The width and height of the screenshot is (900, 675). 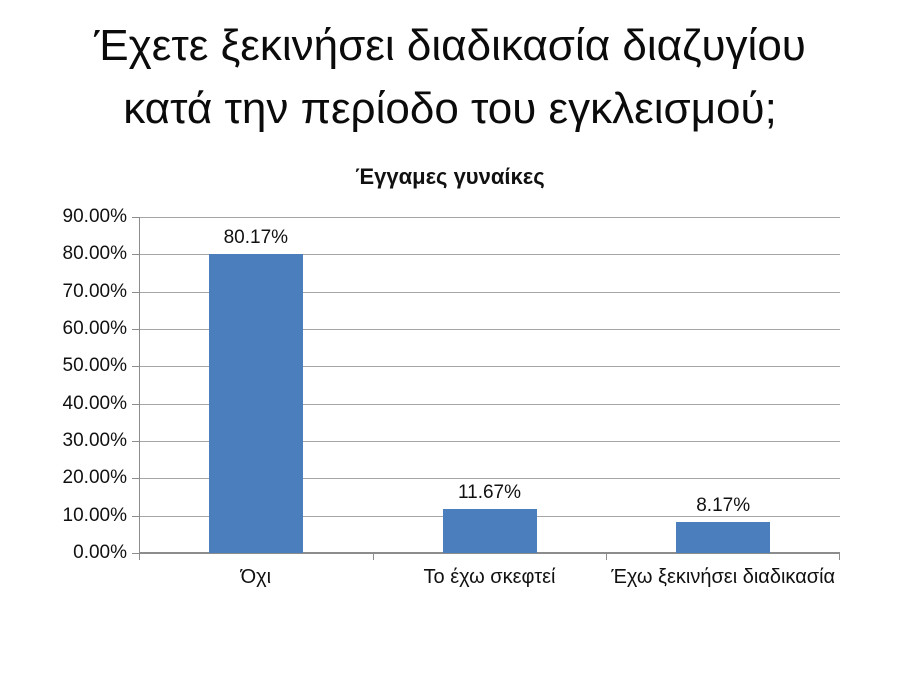 What do you see at coordinates (723, 577) in the screenshot?
I see `category-label: Έχω ξεκινήσει διαδικασία` at bounding box center [723, 577].